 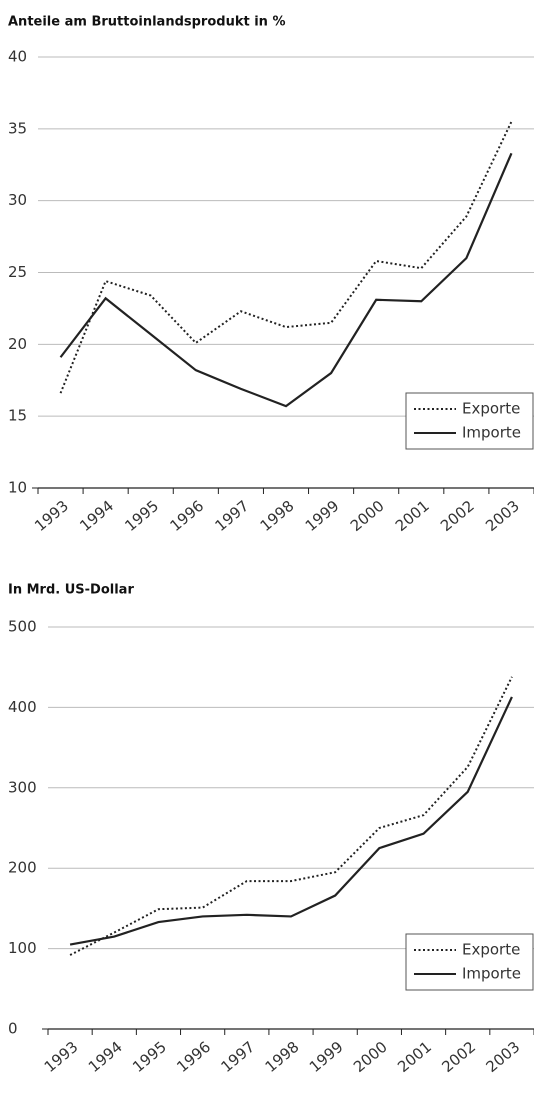 I want to click on y-tick-label: 400, so click(x=22, y=707).